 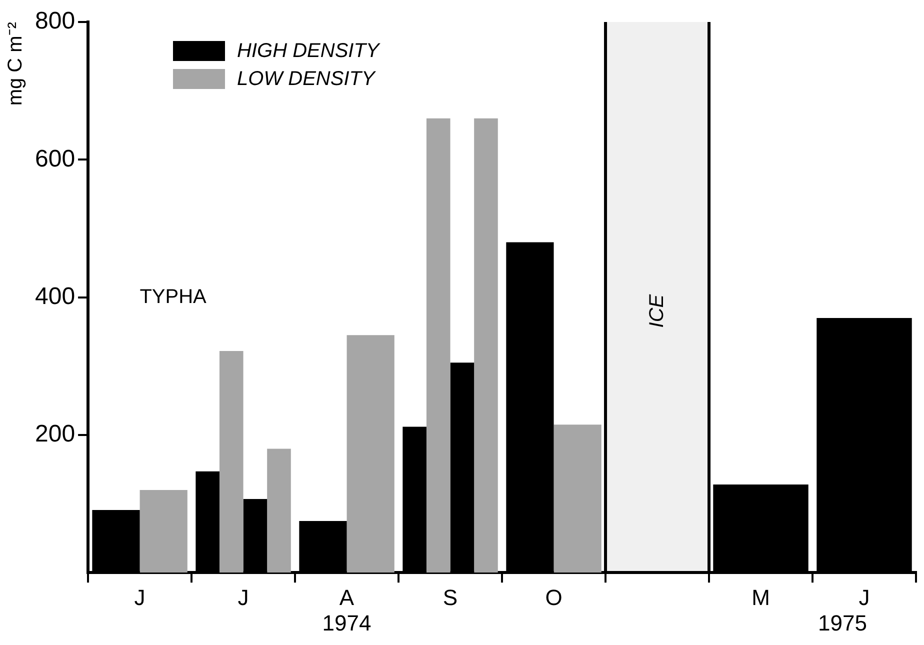 I want to click on annotation: TYPHA, so click(x=174, y=297).